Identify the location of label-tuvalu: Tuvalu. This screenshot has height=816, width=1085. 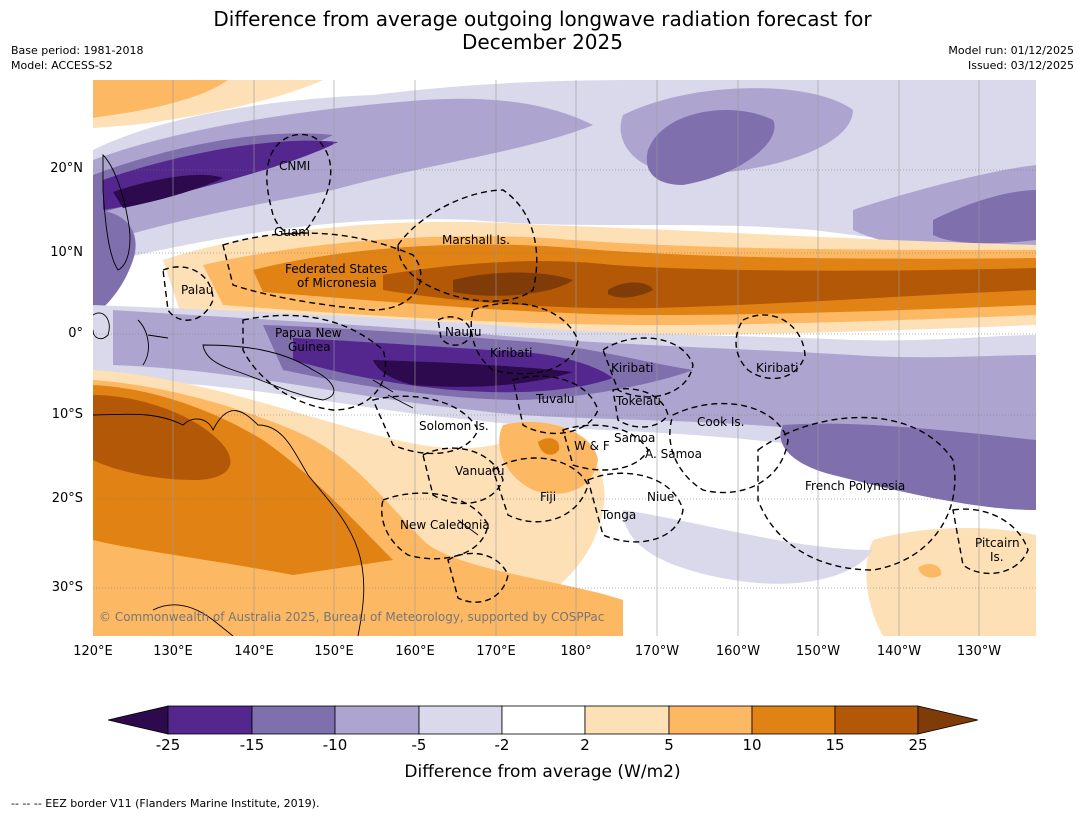
(555, 399).